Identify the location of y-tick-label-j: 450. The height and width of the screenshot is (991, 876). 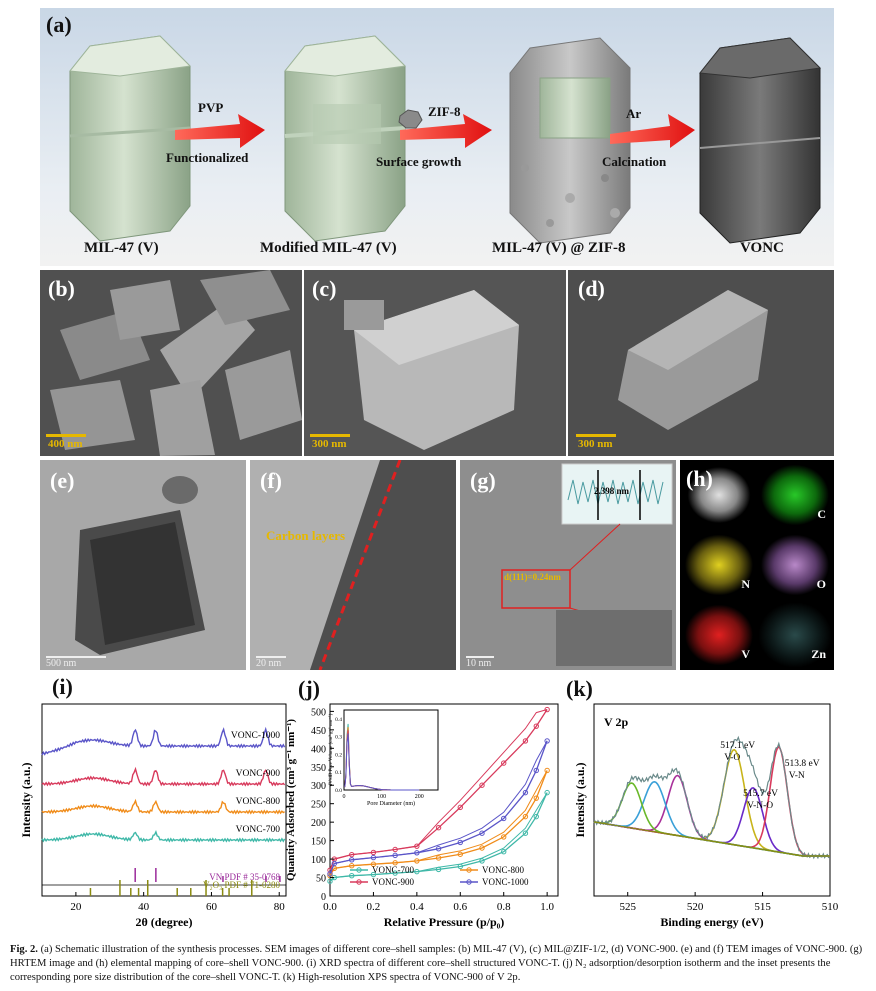
(318, 731).